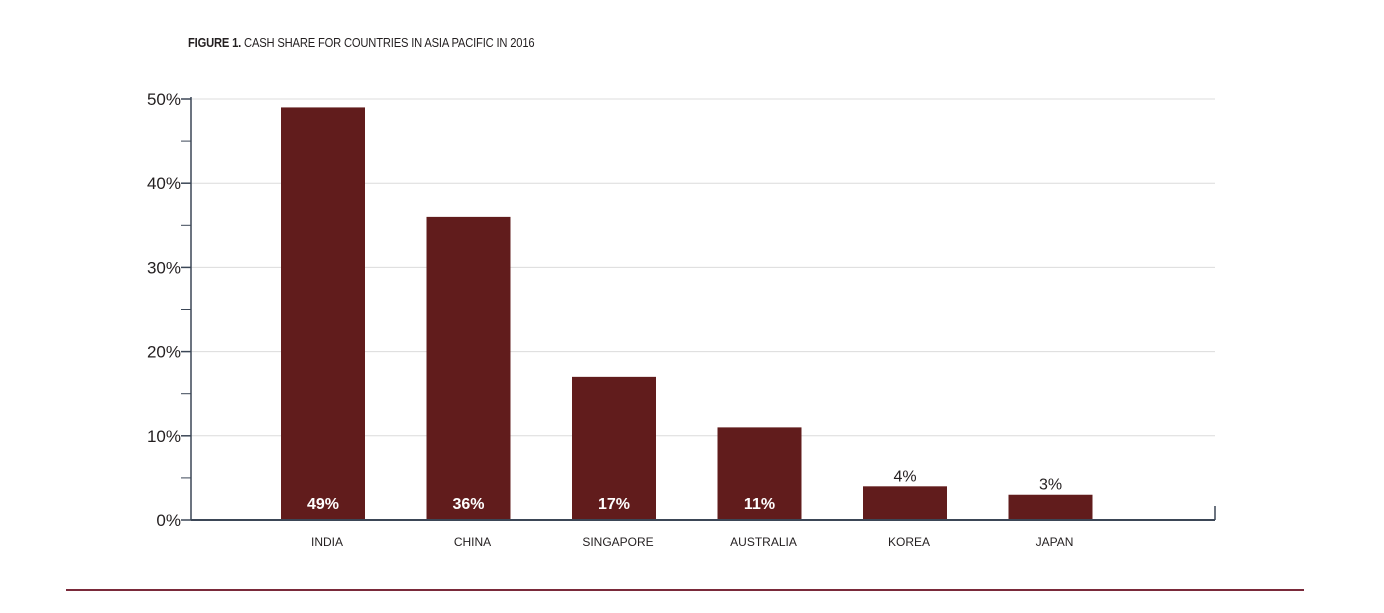 The height and width of the screenshot is (613, 1384). What do you see at coordinates (164, 183) in the screenshot?
I see `y-tick-label: 40%` at bounding box center [164, 183].